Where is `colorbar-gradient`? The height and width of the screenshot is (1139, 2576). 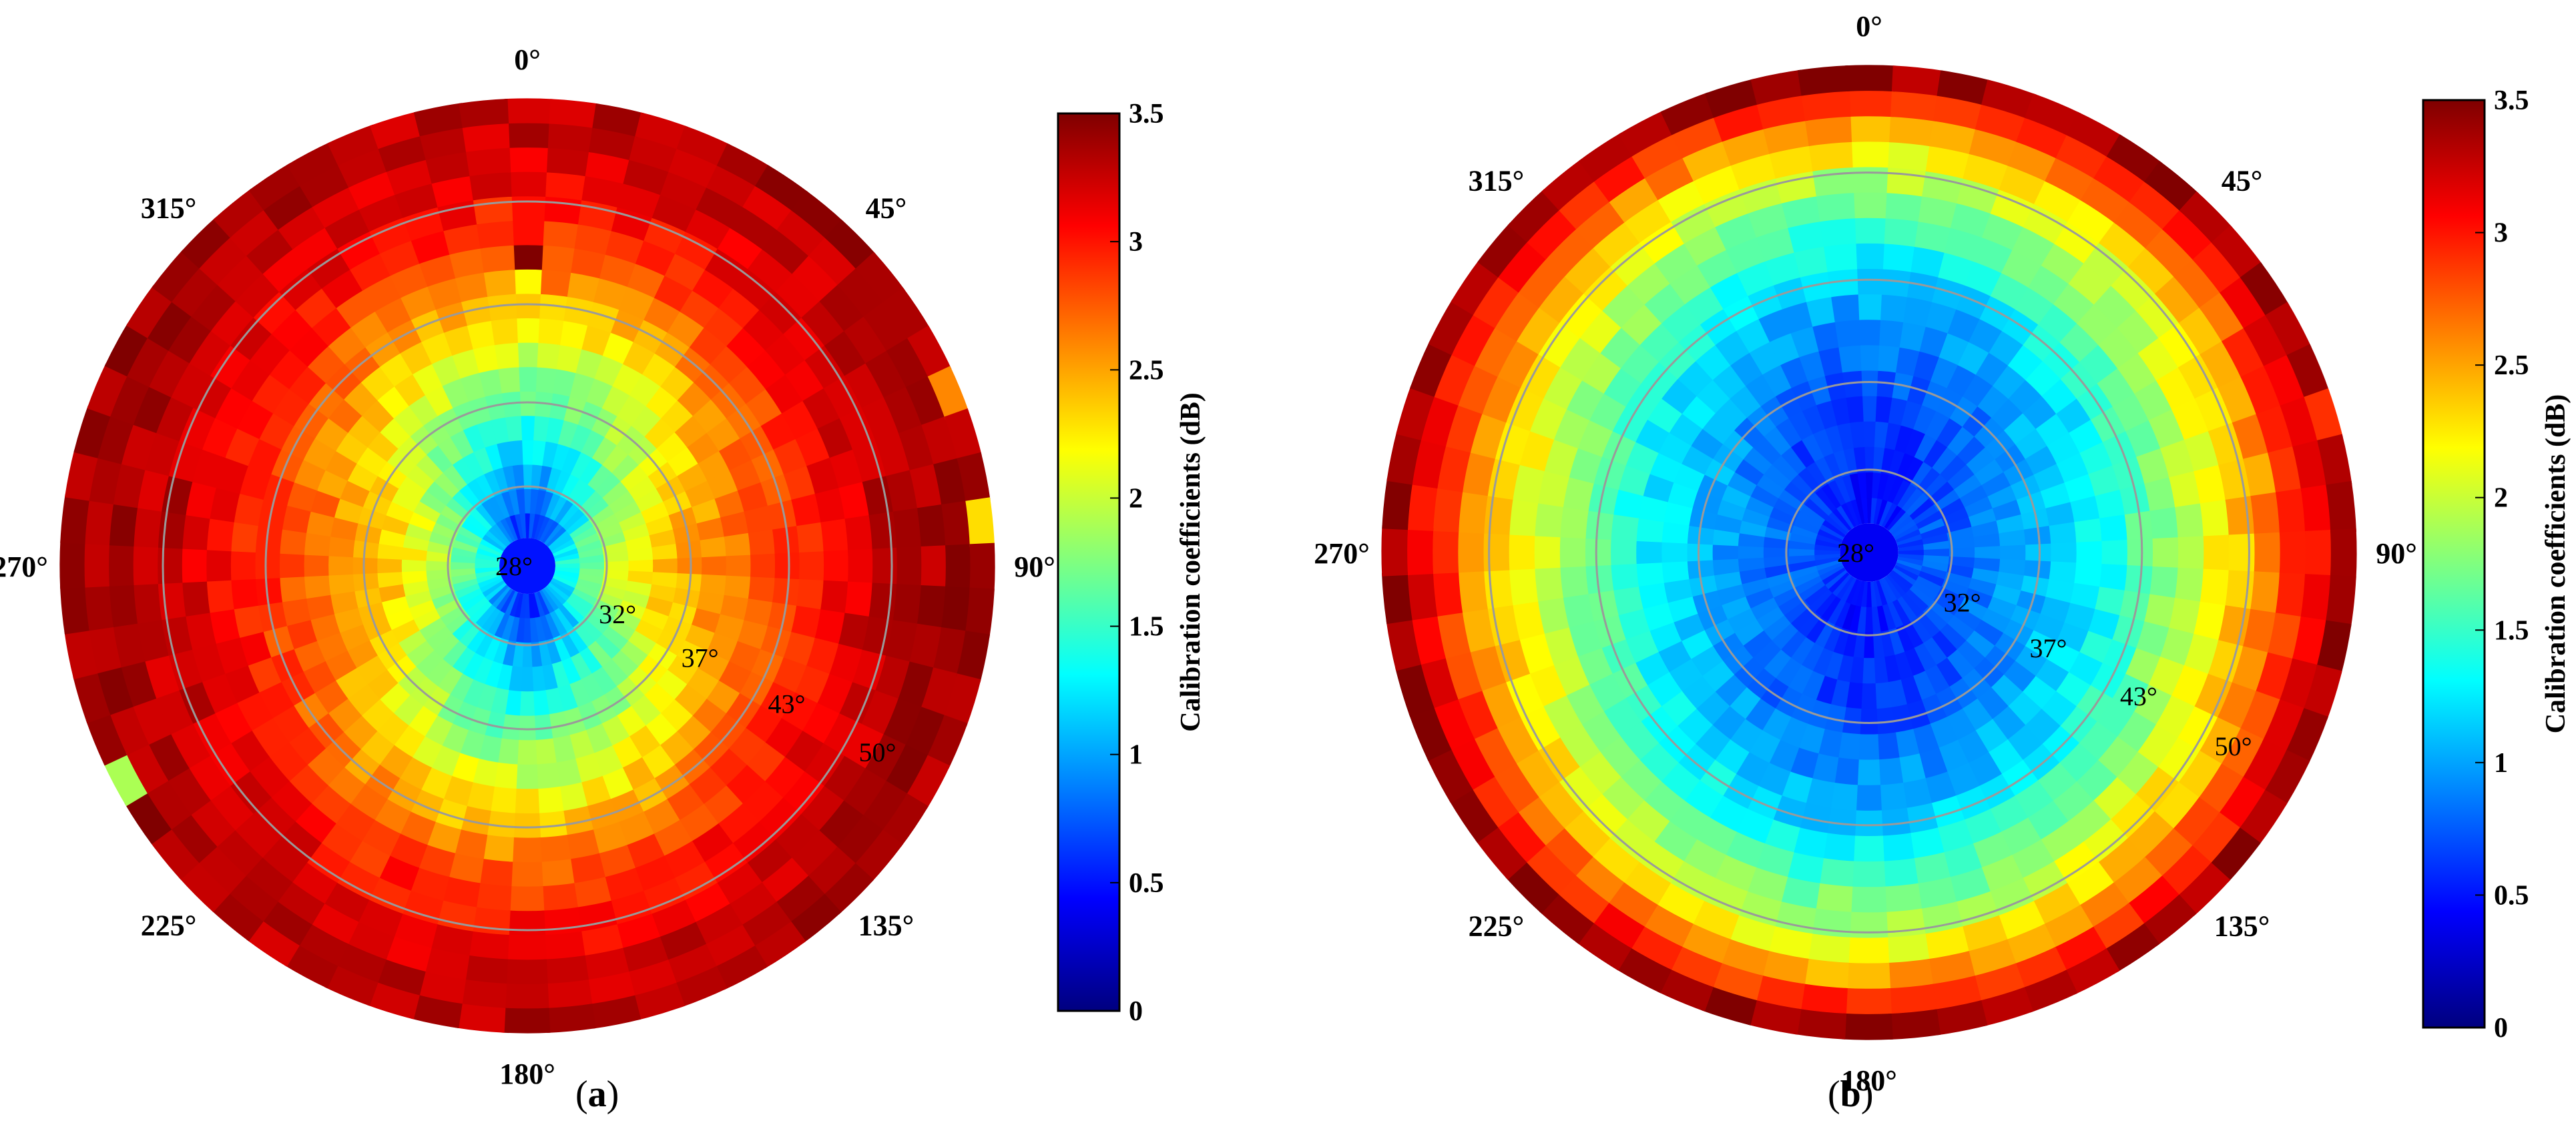 colorbar-gradient is located at coordinates (2454, 564).